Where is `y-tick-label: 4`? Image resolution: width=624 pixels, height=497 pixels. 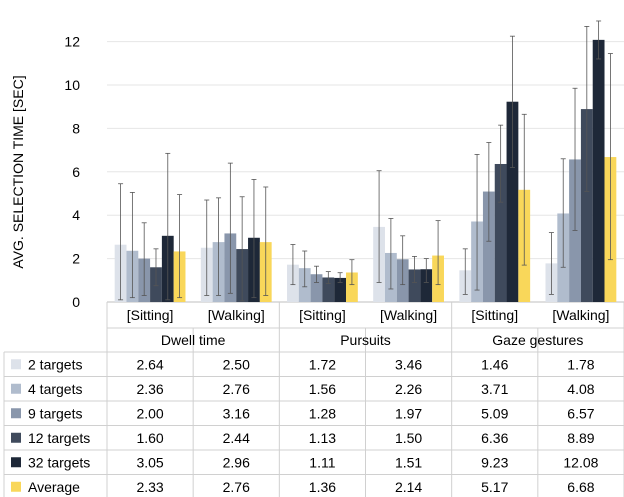 y-tick-label: 4 is located at coordinates (76, 215).